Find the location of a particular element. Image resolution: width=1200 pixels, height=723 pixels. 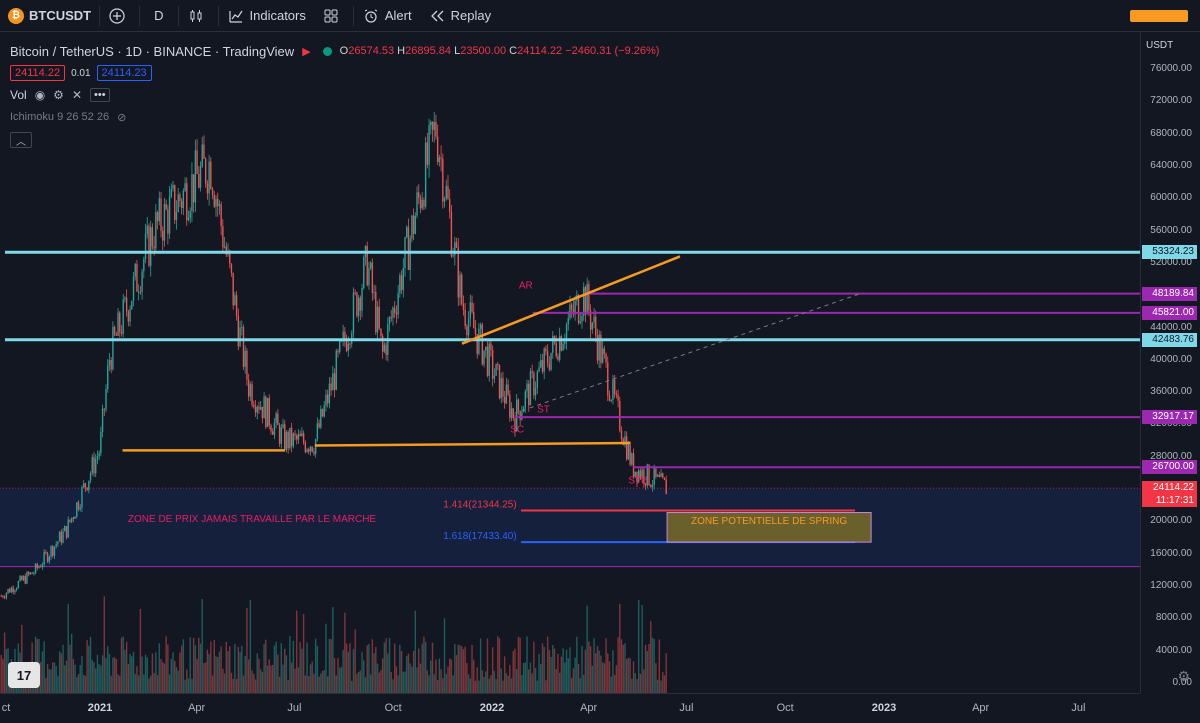

tradingview-logo: 17 is located at coordinates (24, 675).